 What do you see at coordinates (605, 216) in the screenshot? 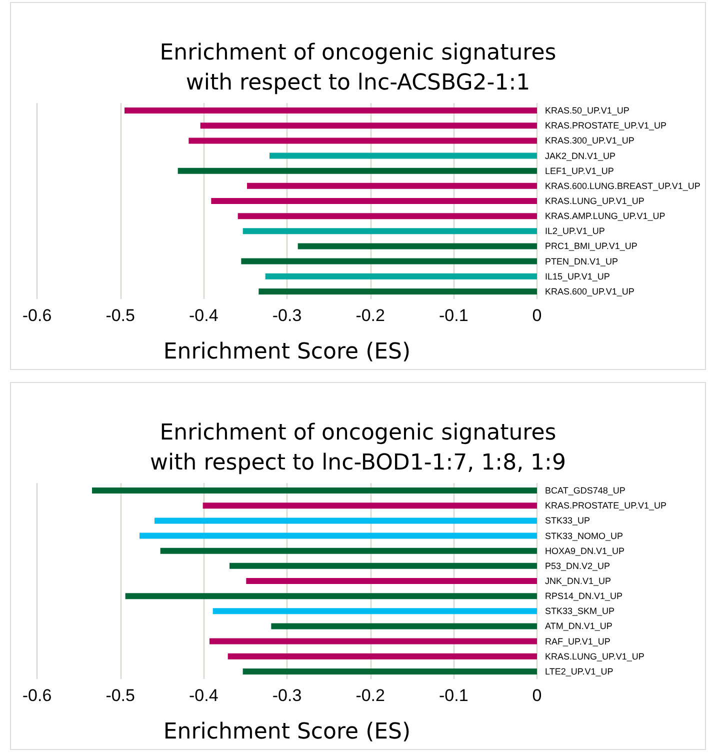
I see `y-tick-label: KRAS.AMP.LUNG_UP.V1_UP` at bounding box center [605, 216].